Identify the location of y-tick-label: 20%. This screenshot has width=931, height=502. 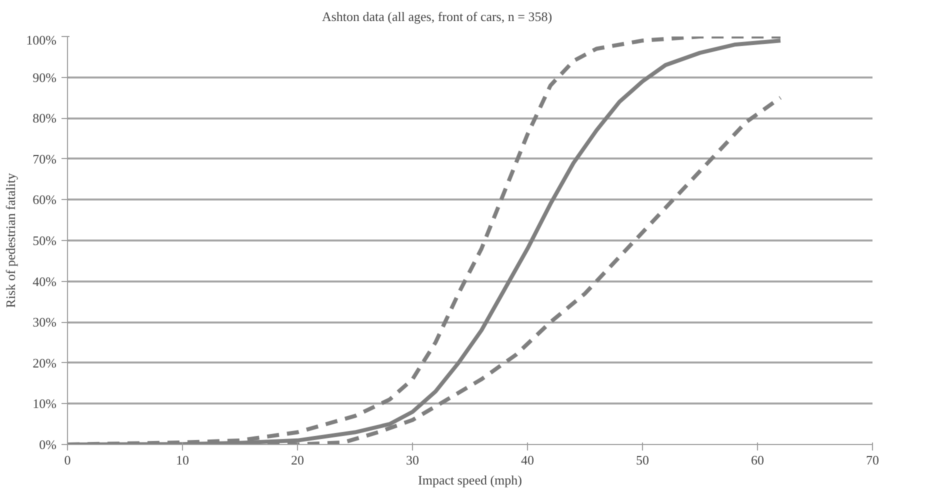
(44, 362).